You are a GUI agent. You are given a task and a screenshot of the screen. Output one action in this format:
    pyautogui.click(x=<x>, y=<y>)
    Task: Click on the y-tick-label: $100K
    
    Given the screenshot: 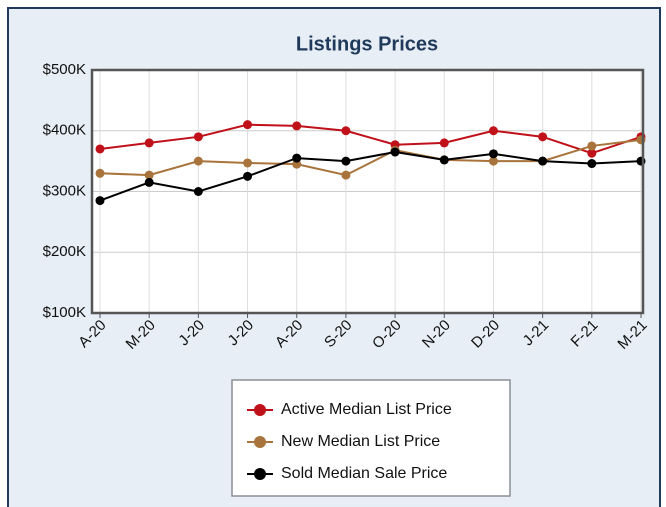 What is the action you would take?
    pyautogui.click(x=64, y=312)
    